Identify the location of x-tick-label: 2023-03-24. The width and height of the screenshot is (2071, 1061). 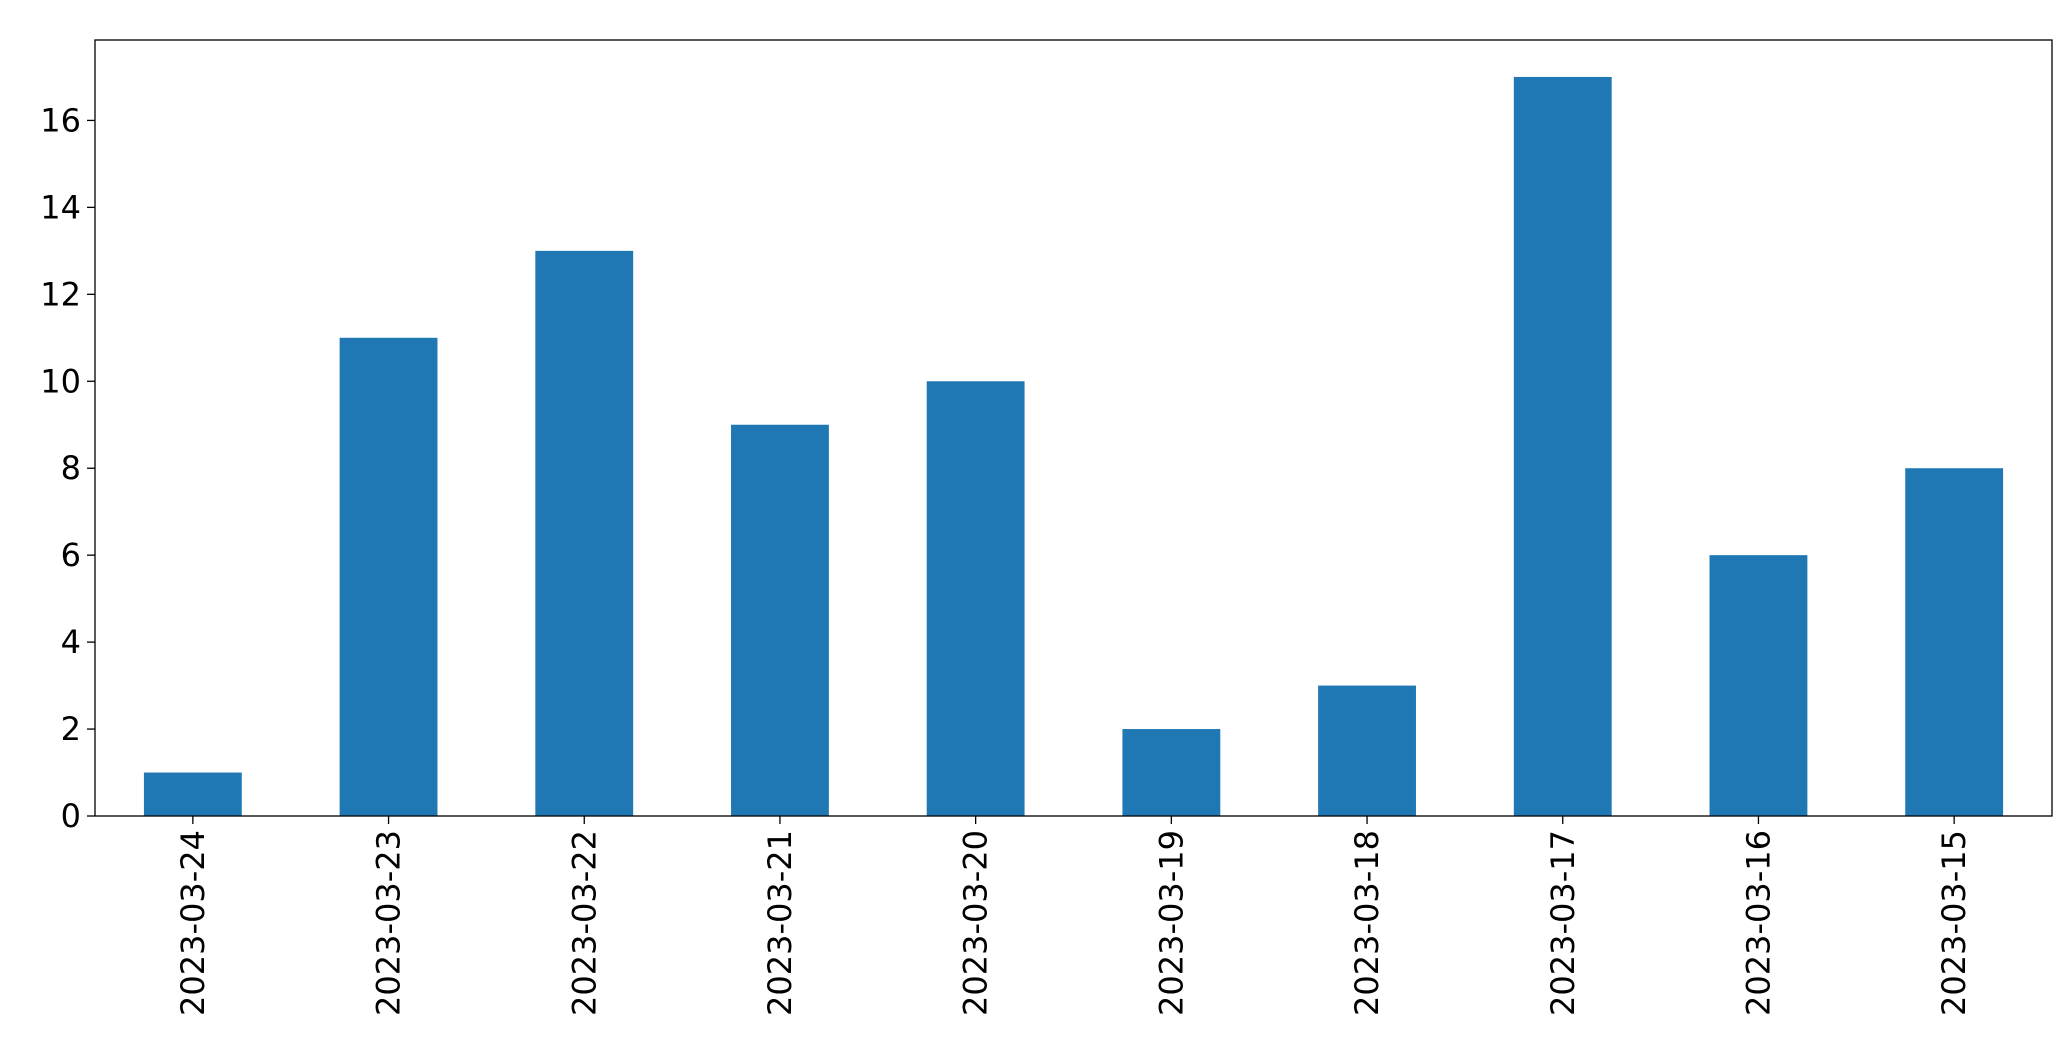
(193, 923).